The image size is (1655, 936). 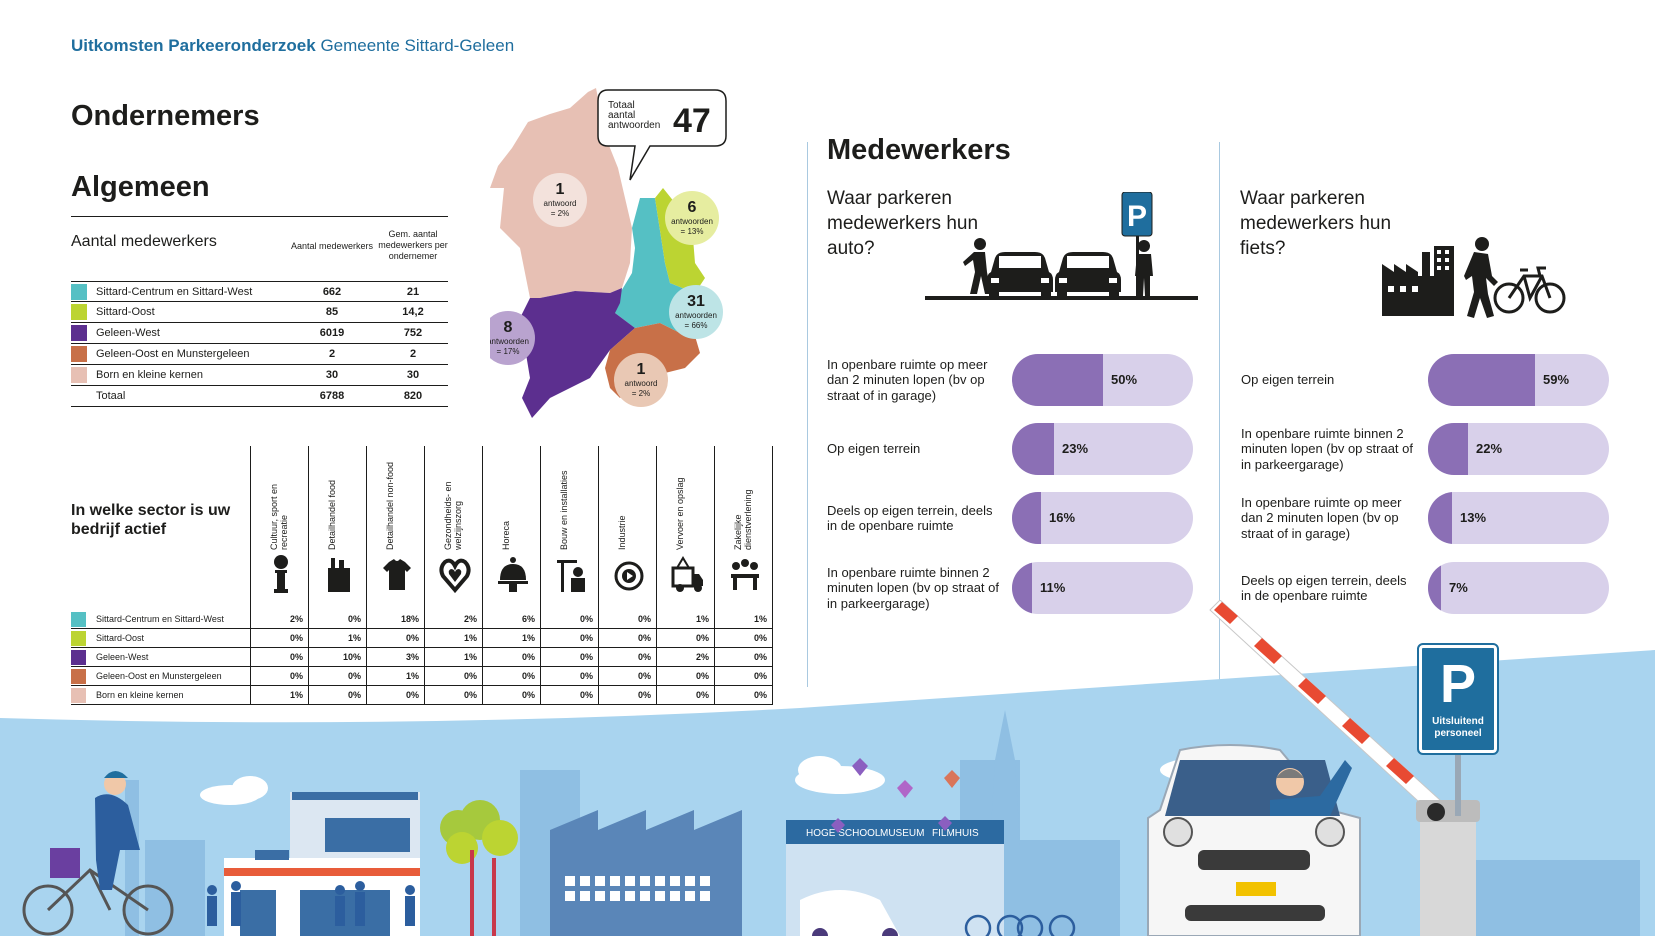 I want to click on sector-cell: 1%, so click(x=296, y=695).